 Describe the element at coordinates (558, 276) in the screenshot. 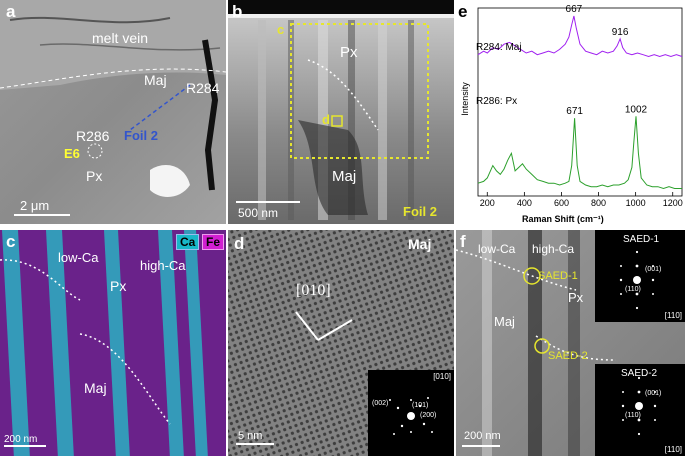

I see `saed1-marker-label: SAED-1` at that location.